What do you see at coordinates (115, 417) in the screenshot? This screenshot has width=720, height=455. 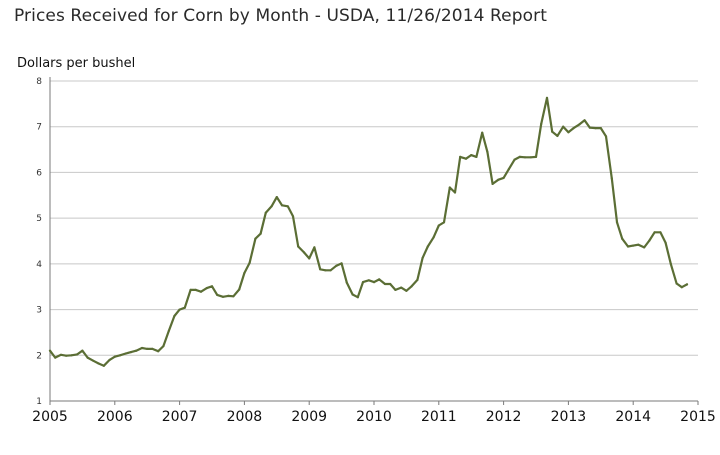 I see `x-tick-label-2006: 2006` at bounding box center [115, 417].